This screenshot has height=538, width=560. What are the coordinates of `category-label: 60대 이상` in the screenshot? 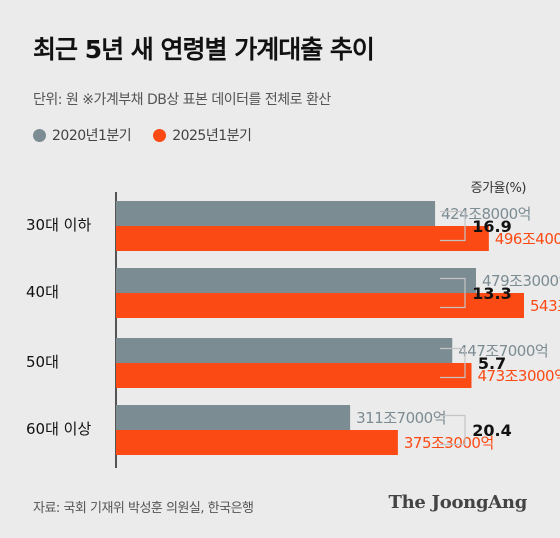 It's located at (58, 429).